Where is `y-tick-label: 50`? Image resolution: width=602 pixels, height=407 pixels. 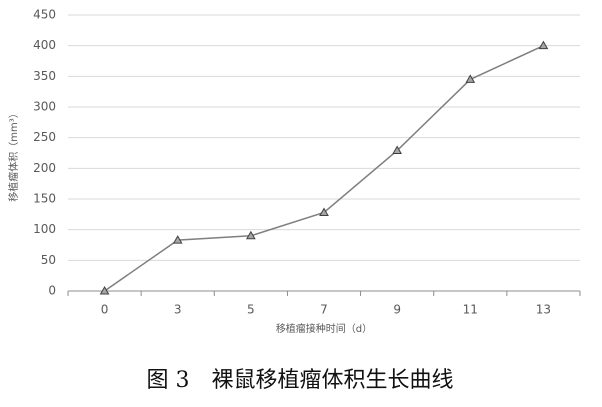
y-tick-label: 50 is located at coordinates (48, 260).